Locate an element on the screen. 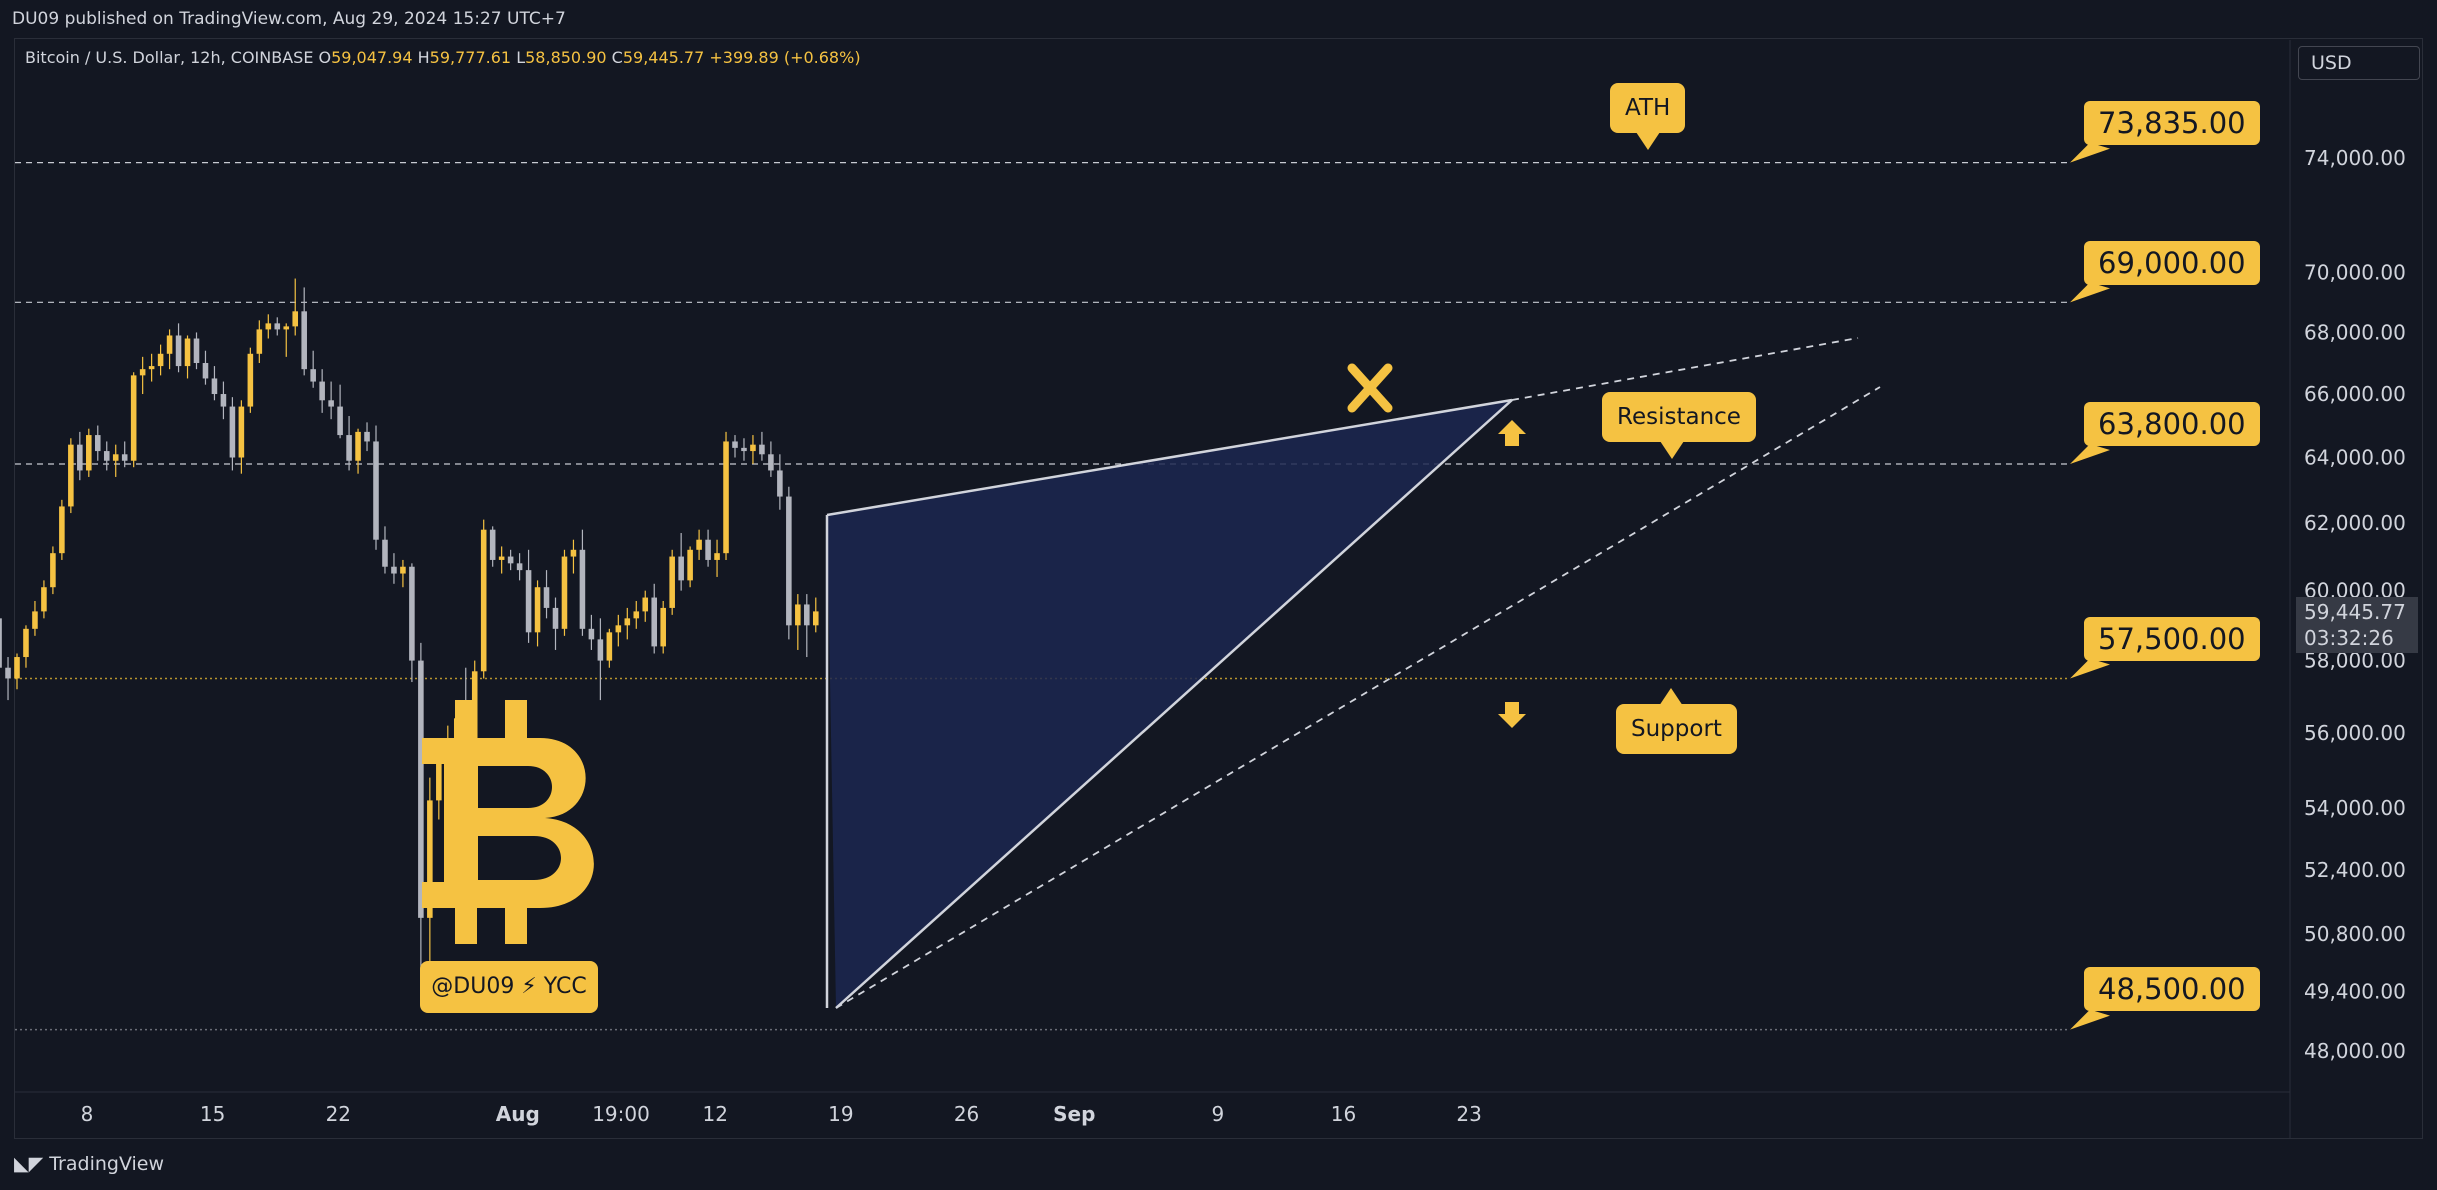 This screenshot has height=1190, width=2437. ath-callout-pointer is located at coordinates (1648, 141).